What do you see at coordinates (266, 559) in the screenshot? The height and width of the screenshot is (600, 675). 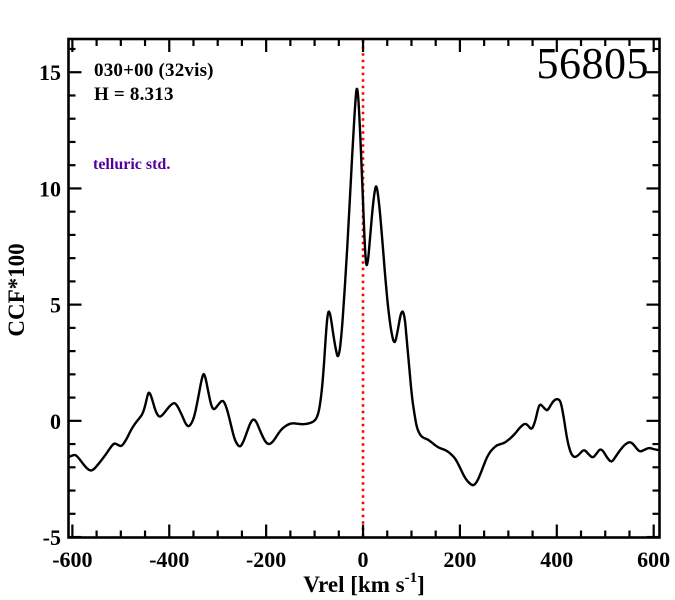 I see `x-tick-label: -200` at bounding box center [266, 559].